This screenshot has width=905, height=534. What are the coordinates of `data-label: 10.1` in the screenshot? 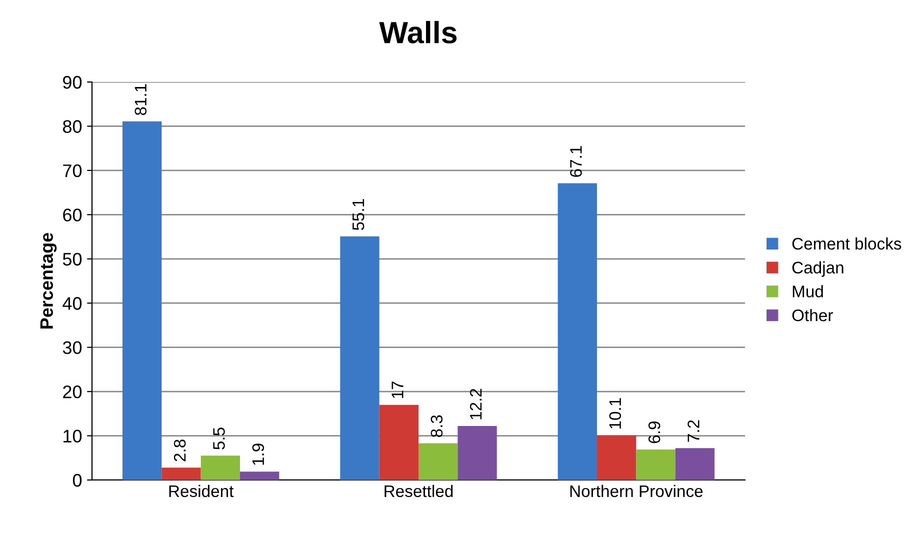 It's located at (615, 413).